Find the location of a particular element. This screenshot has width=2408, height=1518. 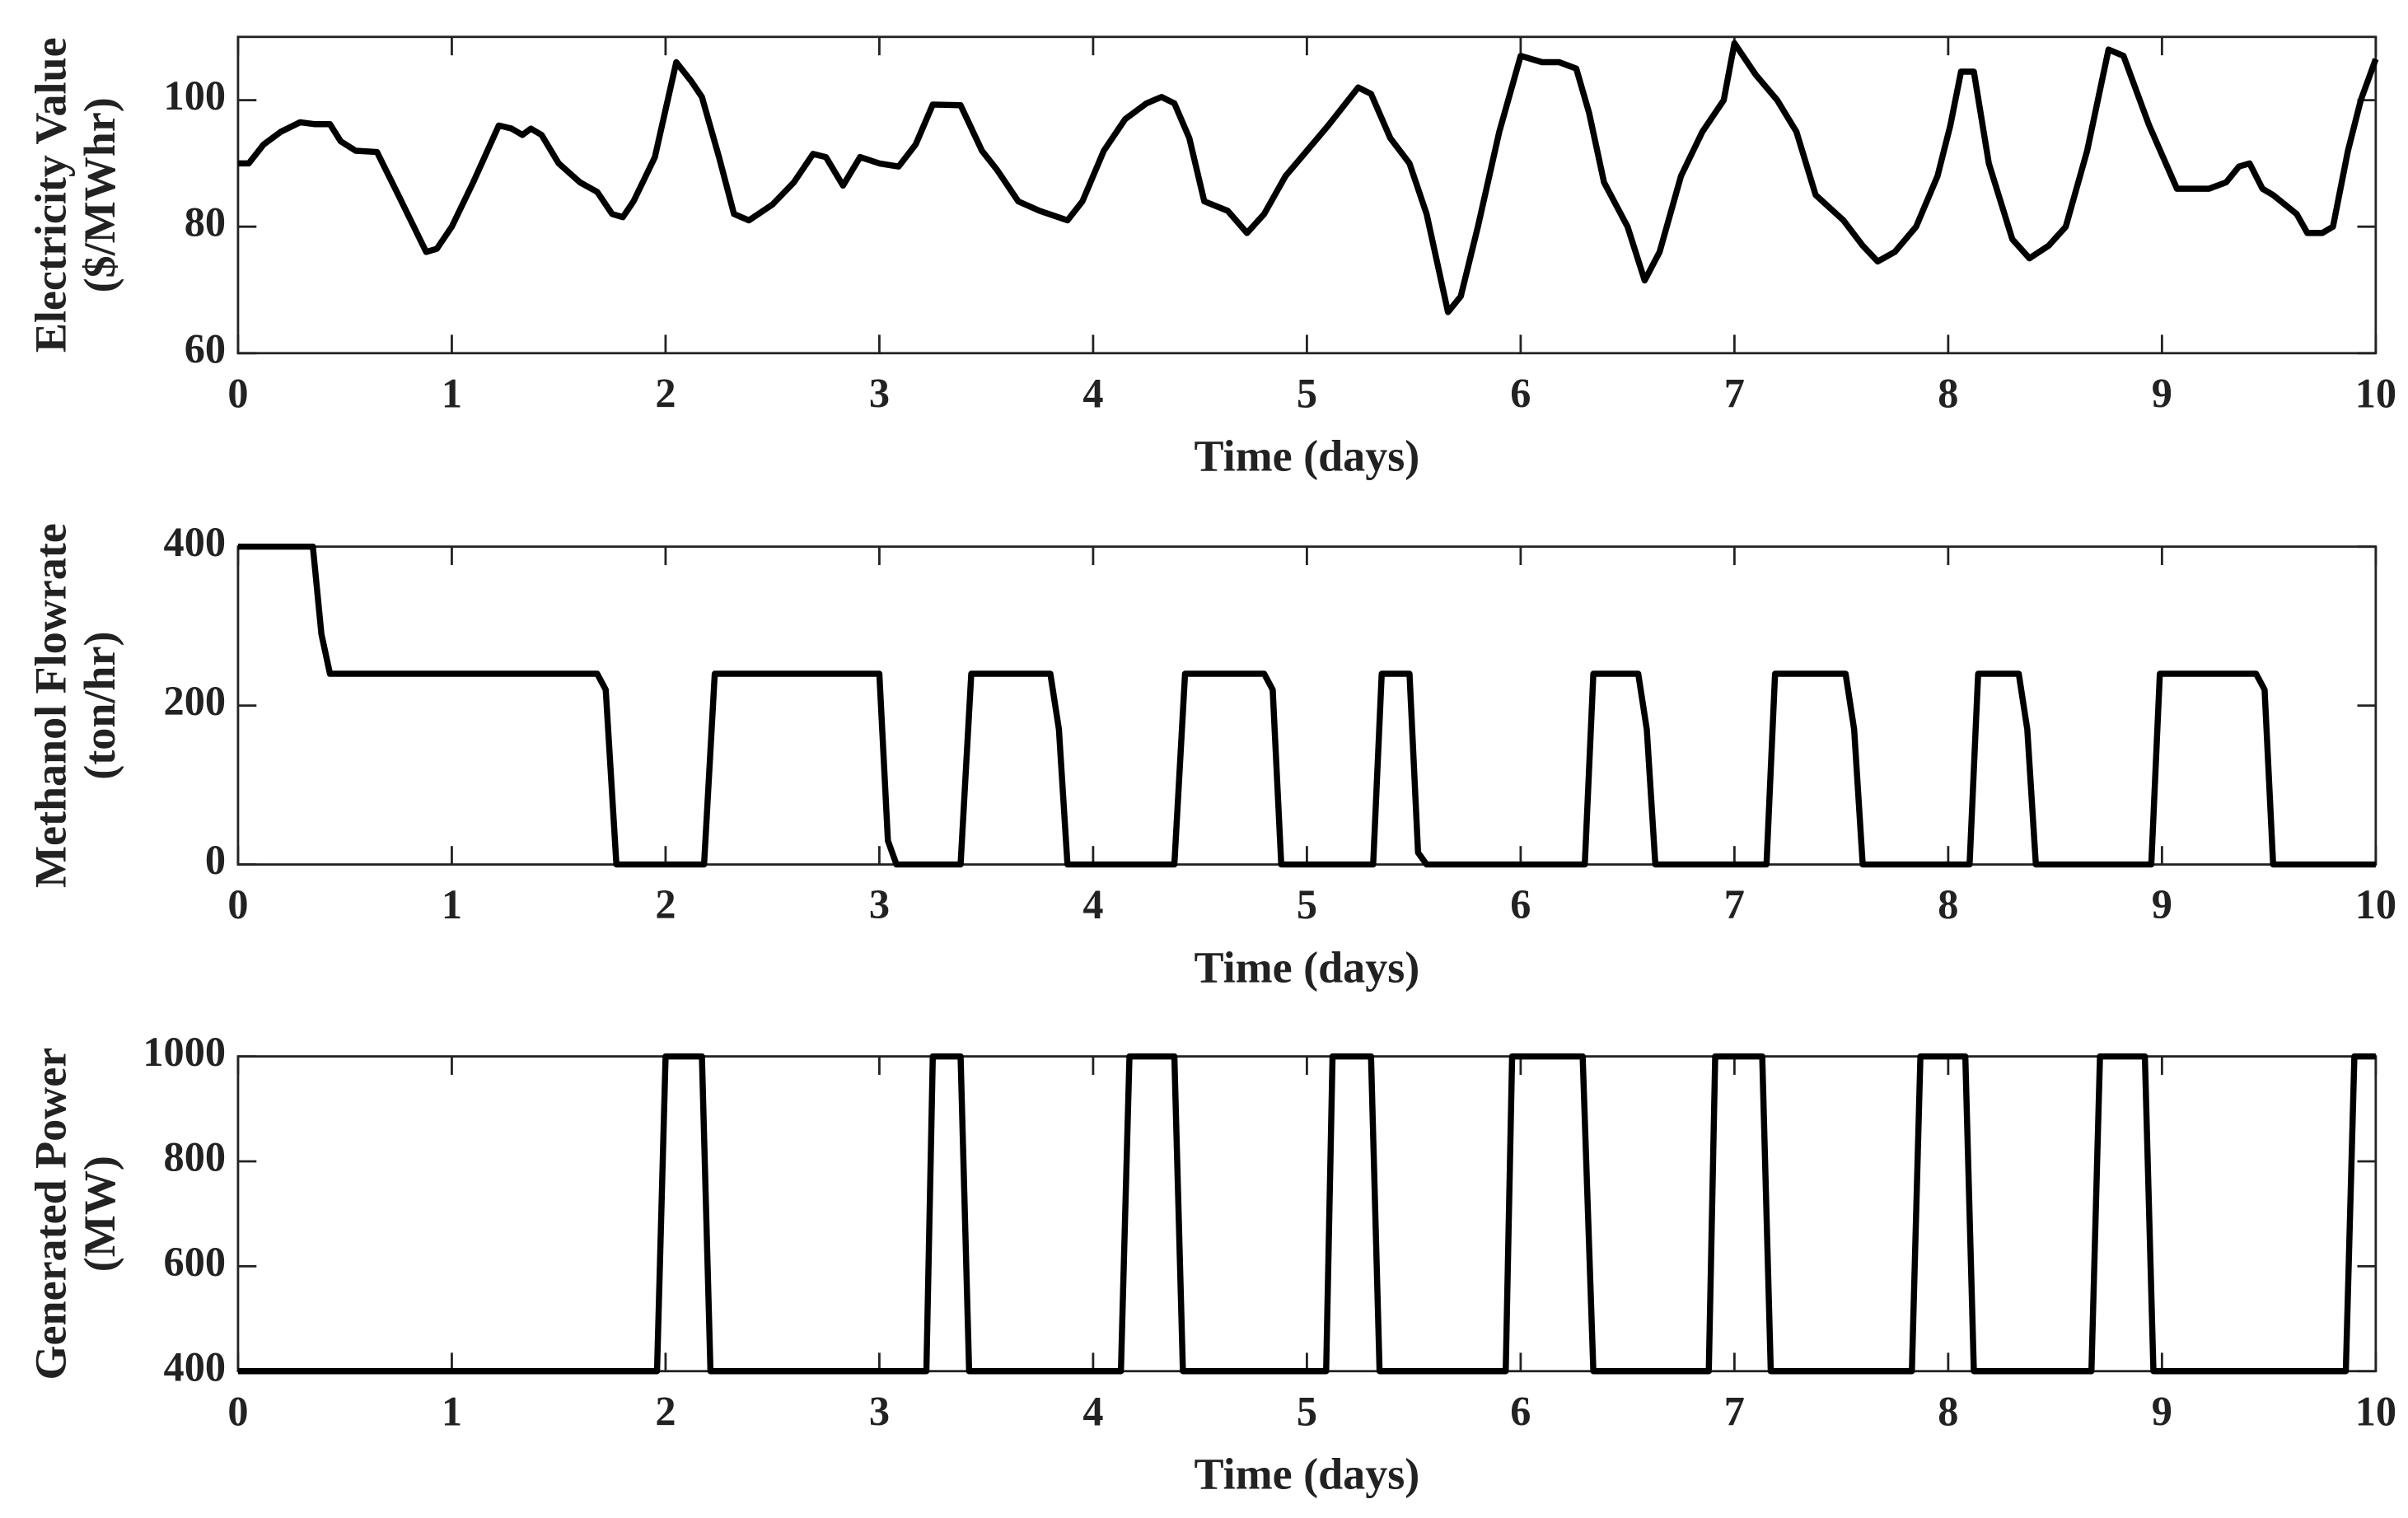

y-tick-label: 80 is located at coordinates (205, 222).